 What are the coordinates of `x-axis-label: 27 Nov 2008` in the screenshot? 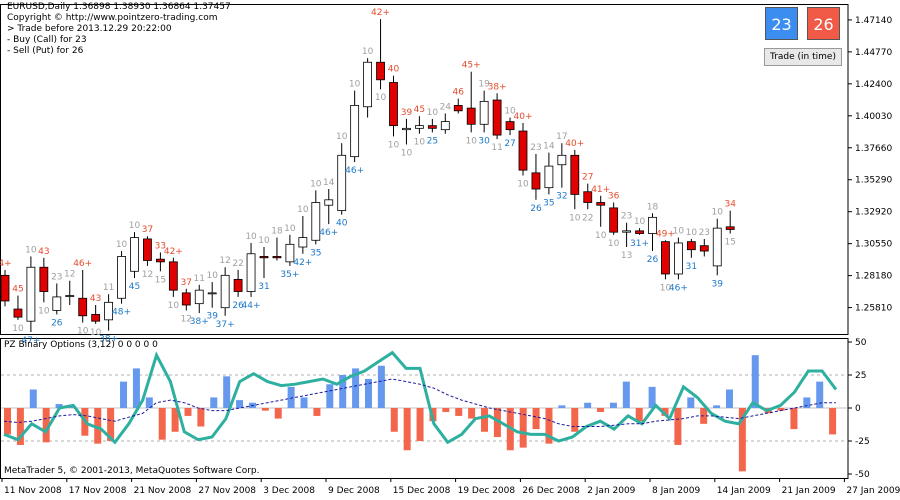 It's located at (227, 491).